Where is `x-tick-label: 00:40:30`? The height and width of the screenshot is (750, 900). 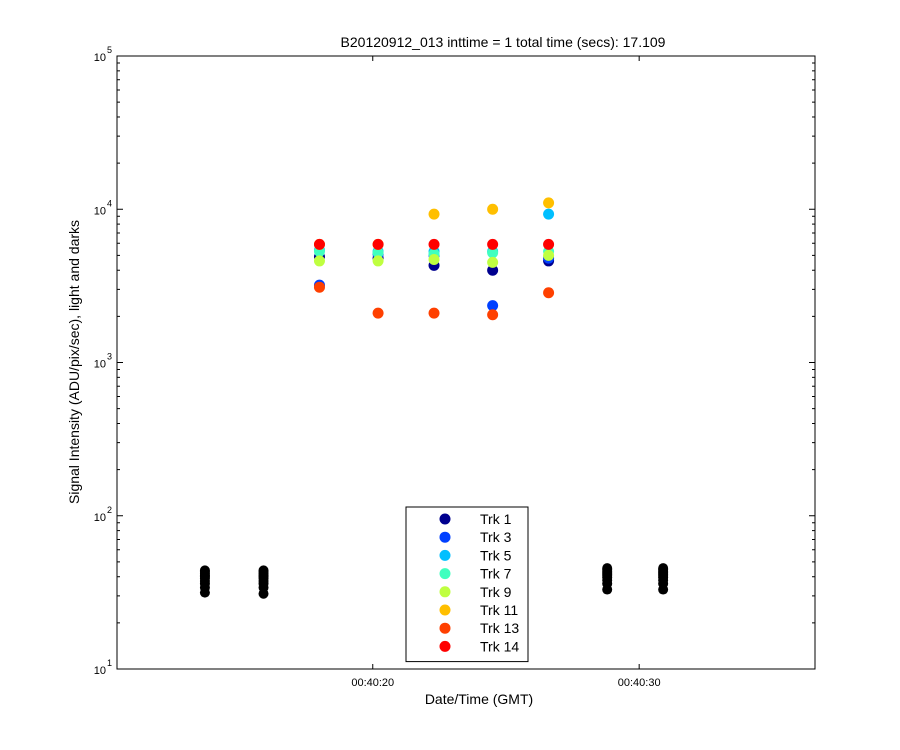
x-tick-label: 00:40:30 is located at coordinates (639, 683).